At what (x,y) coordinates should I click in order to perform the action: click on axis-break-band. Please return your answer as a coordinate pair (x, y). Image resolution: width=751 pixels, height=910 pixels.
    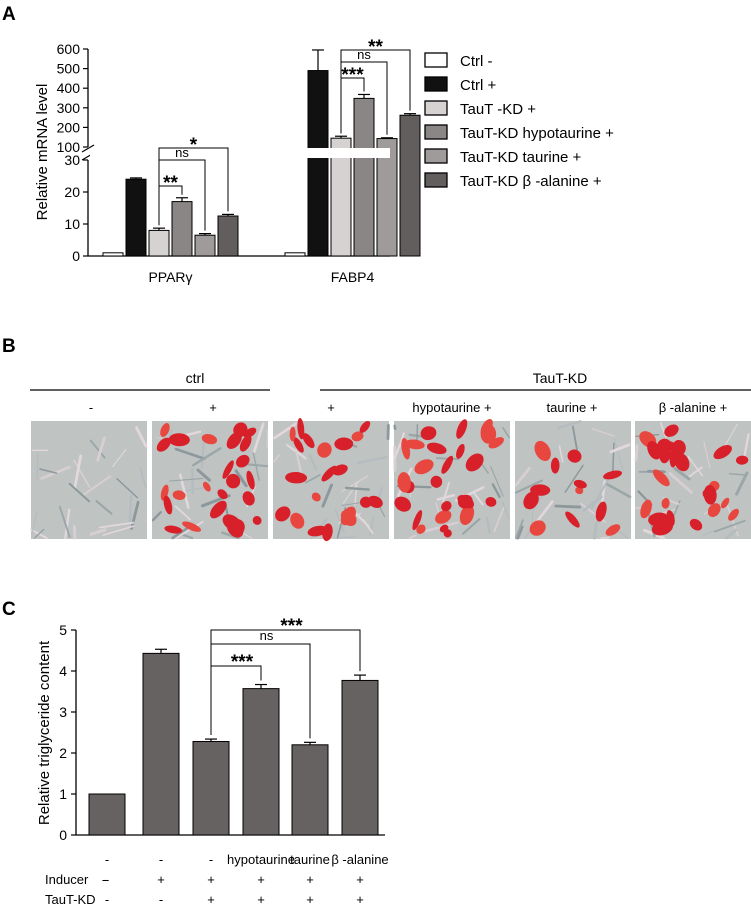
    Looking at the image, I should click on (240, 153).